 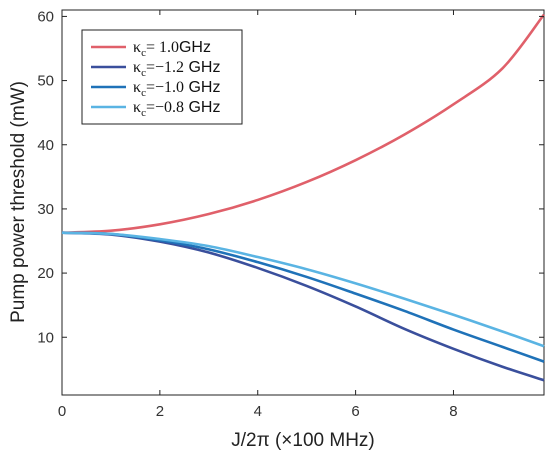 What do you see at coordinates (45, 273) in the screenshot?
I see `y-tick-label: 20` at bounding box center [45, 273].